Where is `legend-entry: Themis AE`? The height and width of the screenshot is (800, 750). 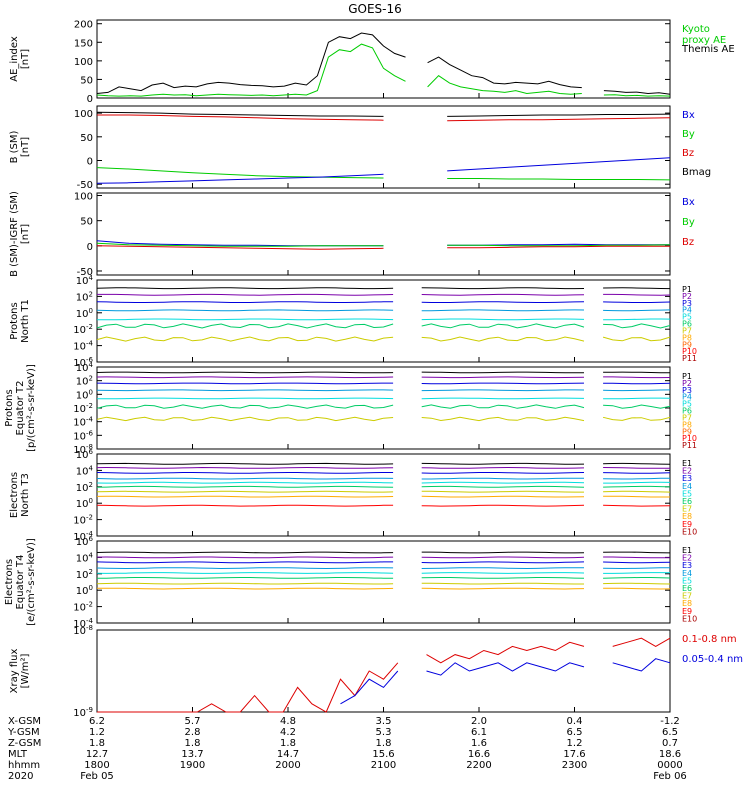
legend-entry: Themis AE is located at coordinates (708, 49).